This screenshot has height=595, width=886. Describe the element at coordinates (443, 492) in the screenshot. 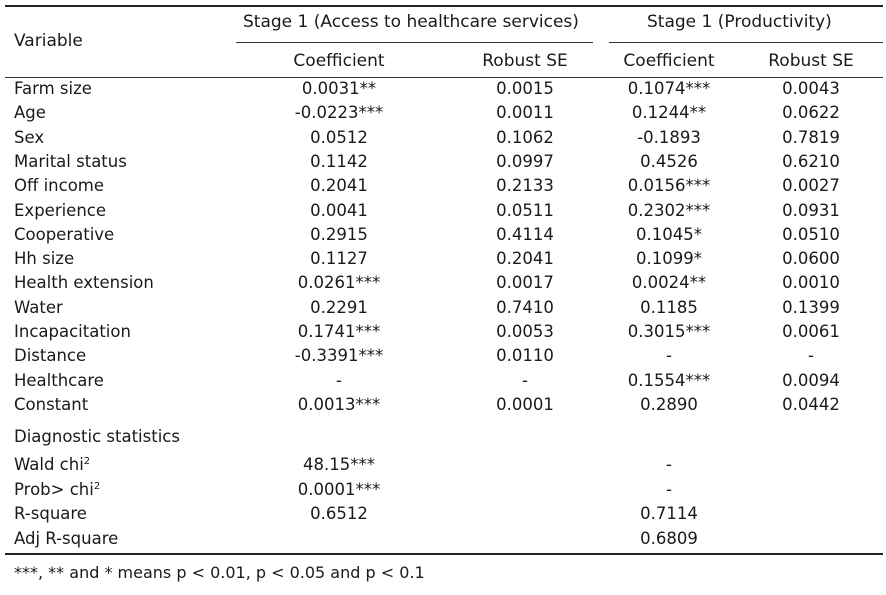

I see `diagnostic-row: Prob> chi2 0.0001*** -` at that location.